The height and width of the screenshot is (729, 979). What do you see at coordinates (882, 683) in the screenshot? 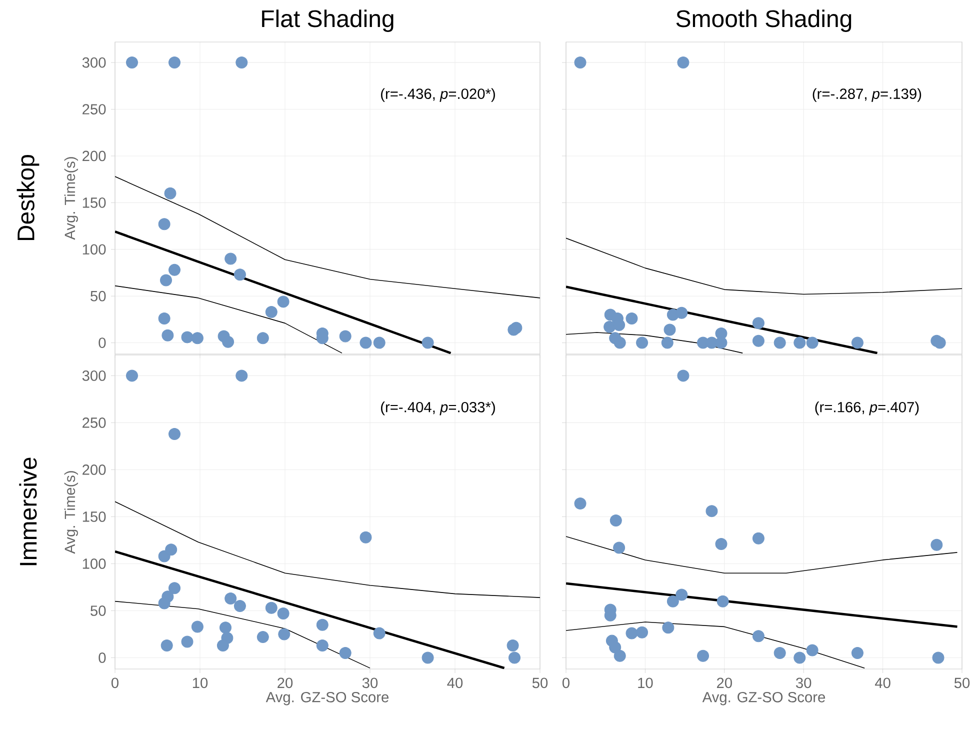
I see `x-tick-label: 40` at bounding box center [882, 683].